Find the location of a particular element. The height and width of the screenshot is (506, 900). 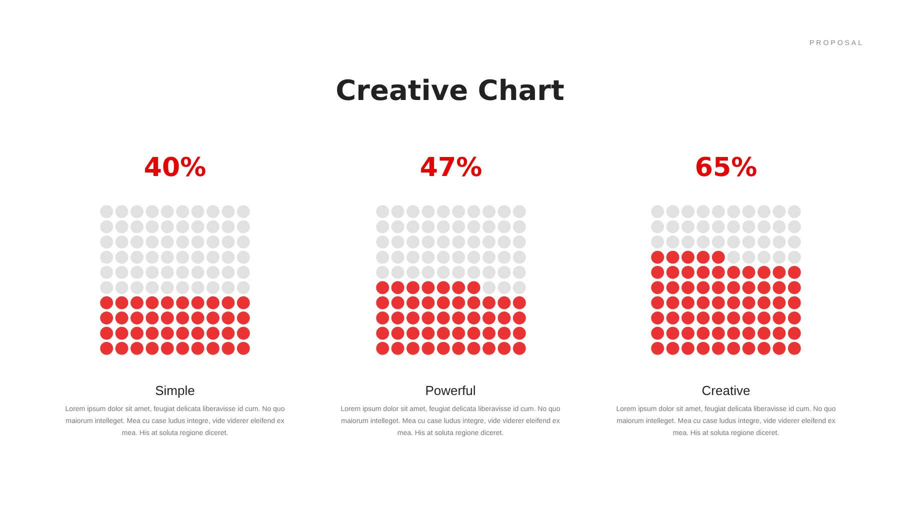

text: Creative Chart is located at coordinates (450, 90).